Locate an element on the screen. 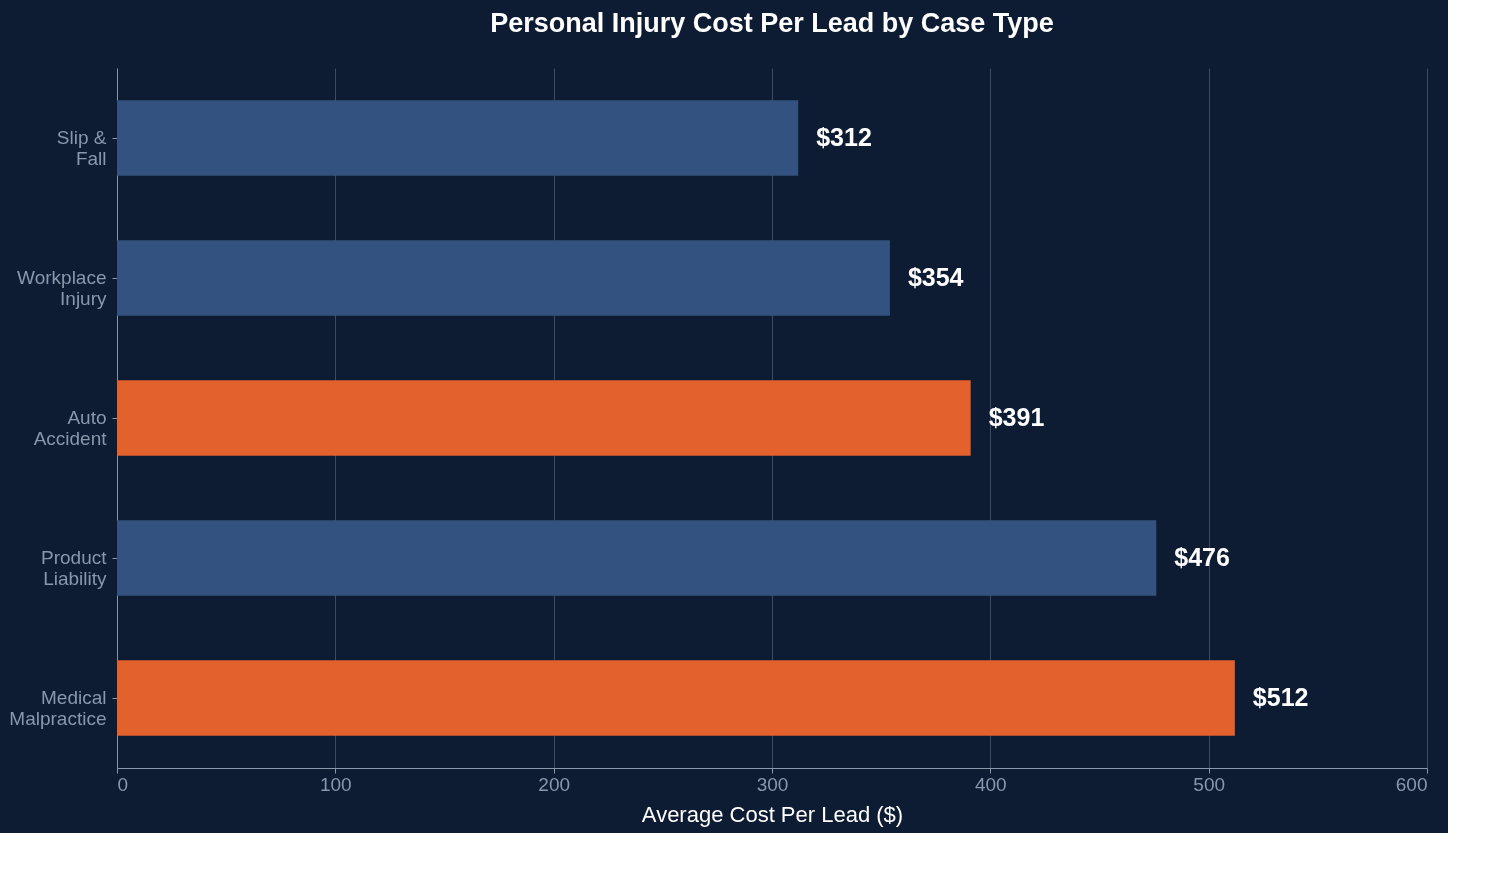 The image size is (1485, 884). x-tick-label: 0 is located at coordinates (123, 784).